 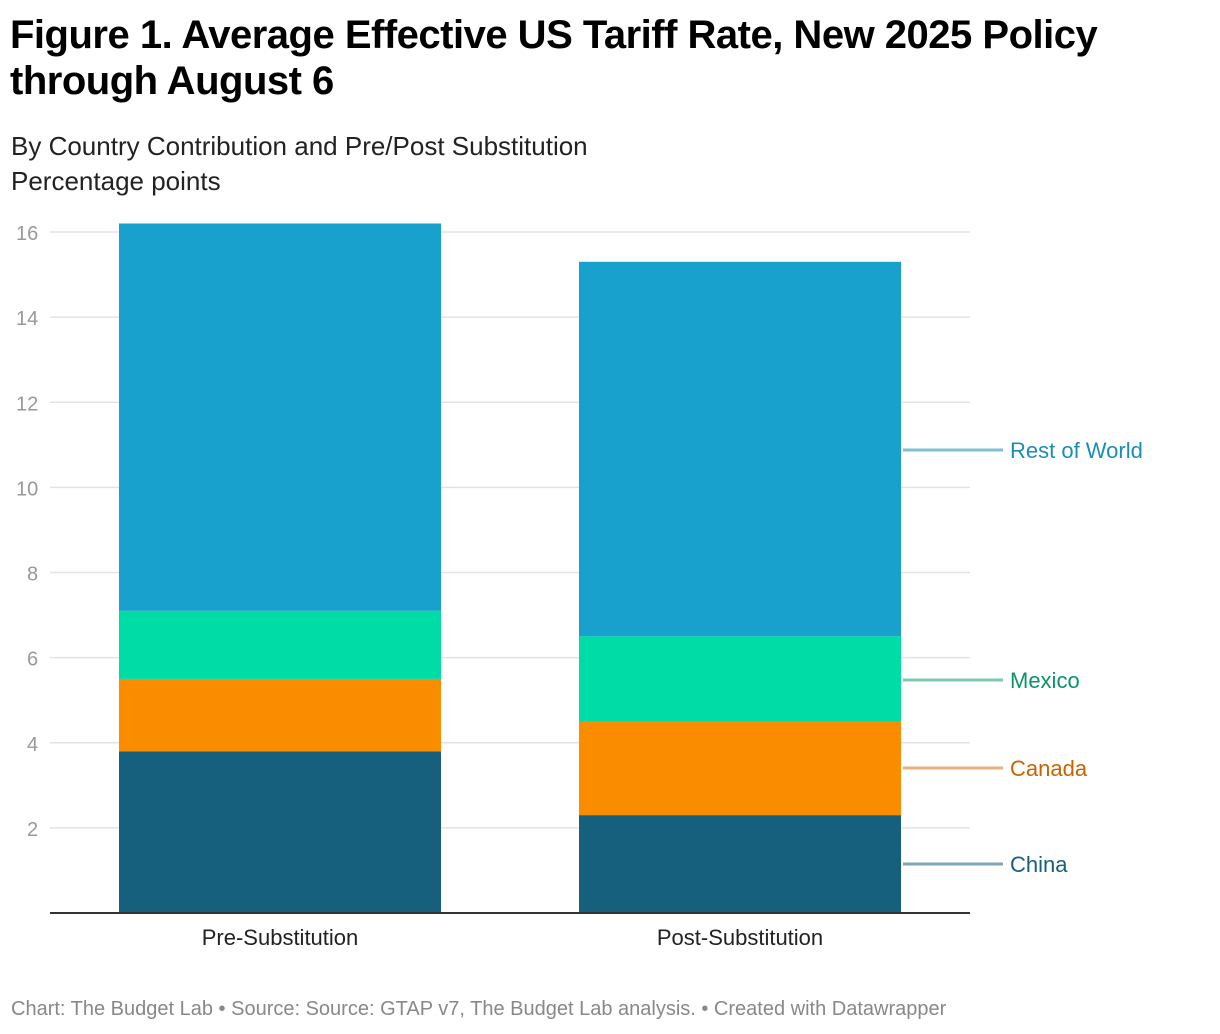 I want to click on y-tick-label: 14, so click(x=27, y=319).